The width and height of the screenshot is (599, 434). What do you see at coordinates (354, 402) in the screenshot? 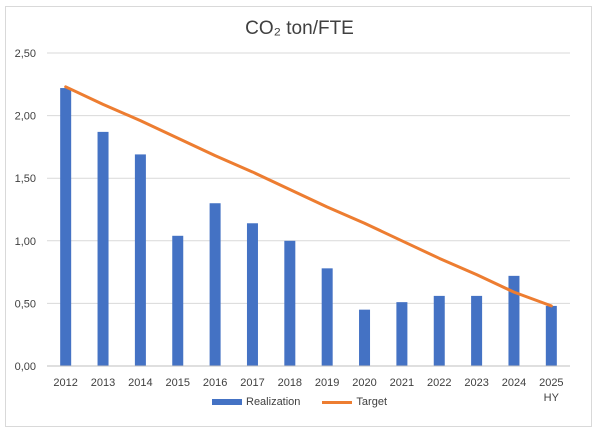
I see `legend-item-target: Target` at bounding box center [354, 402].